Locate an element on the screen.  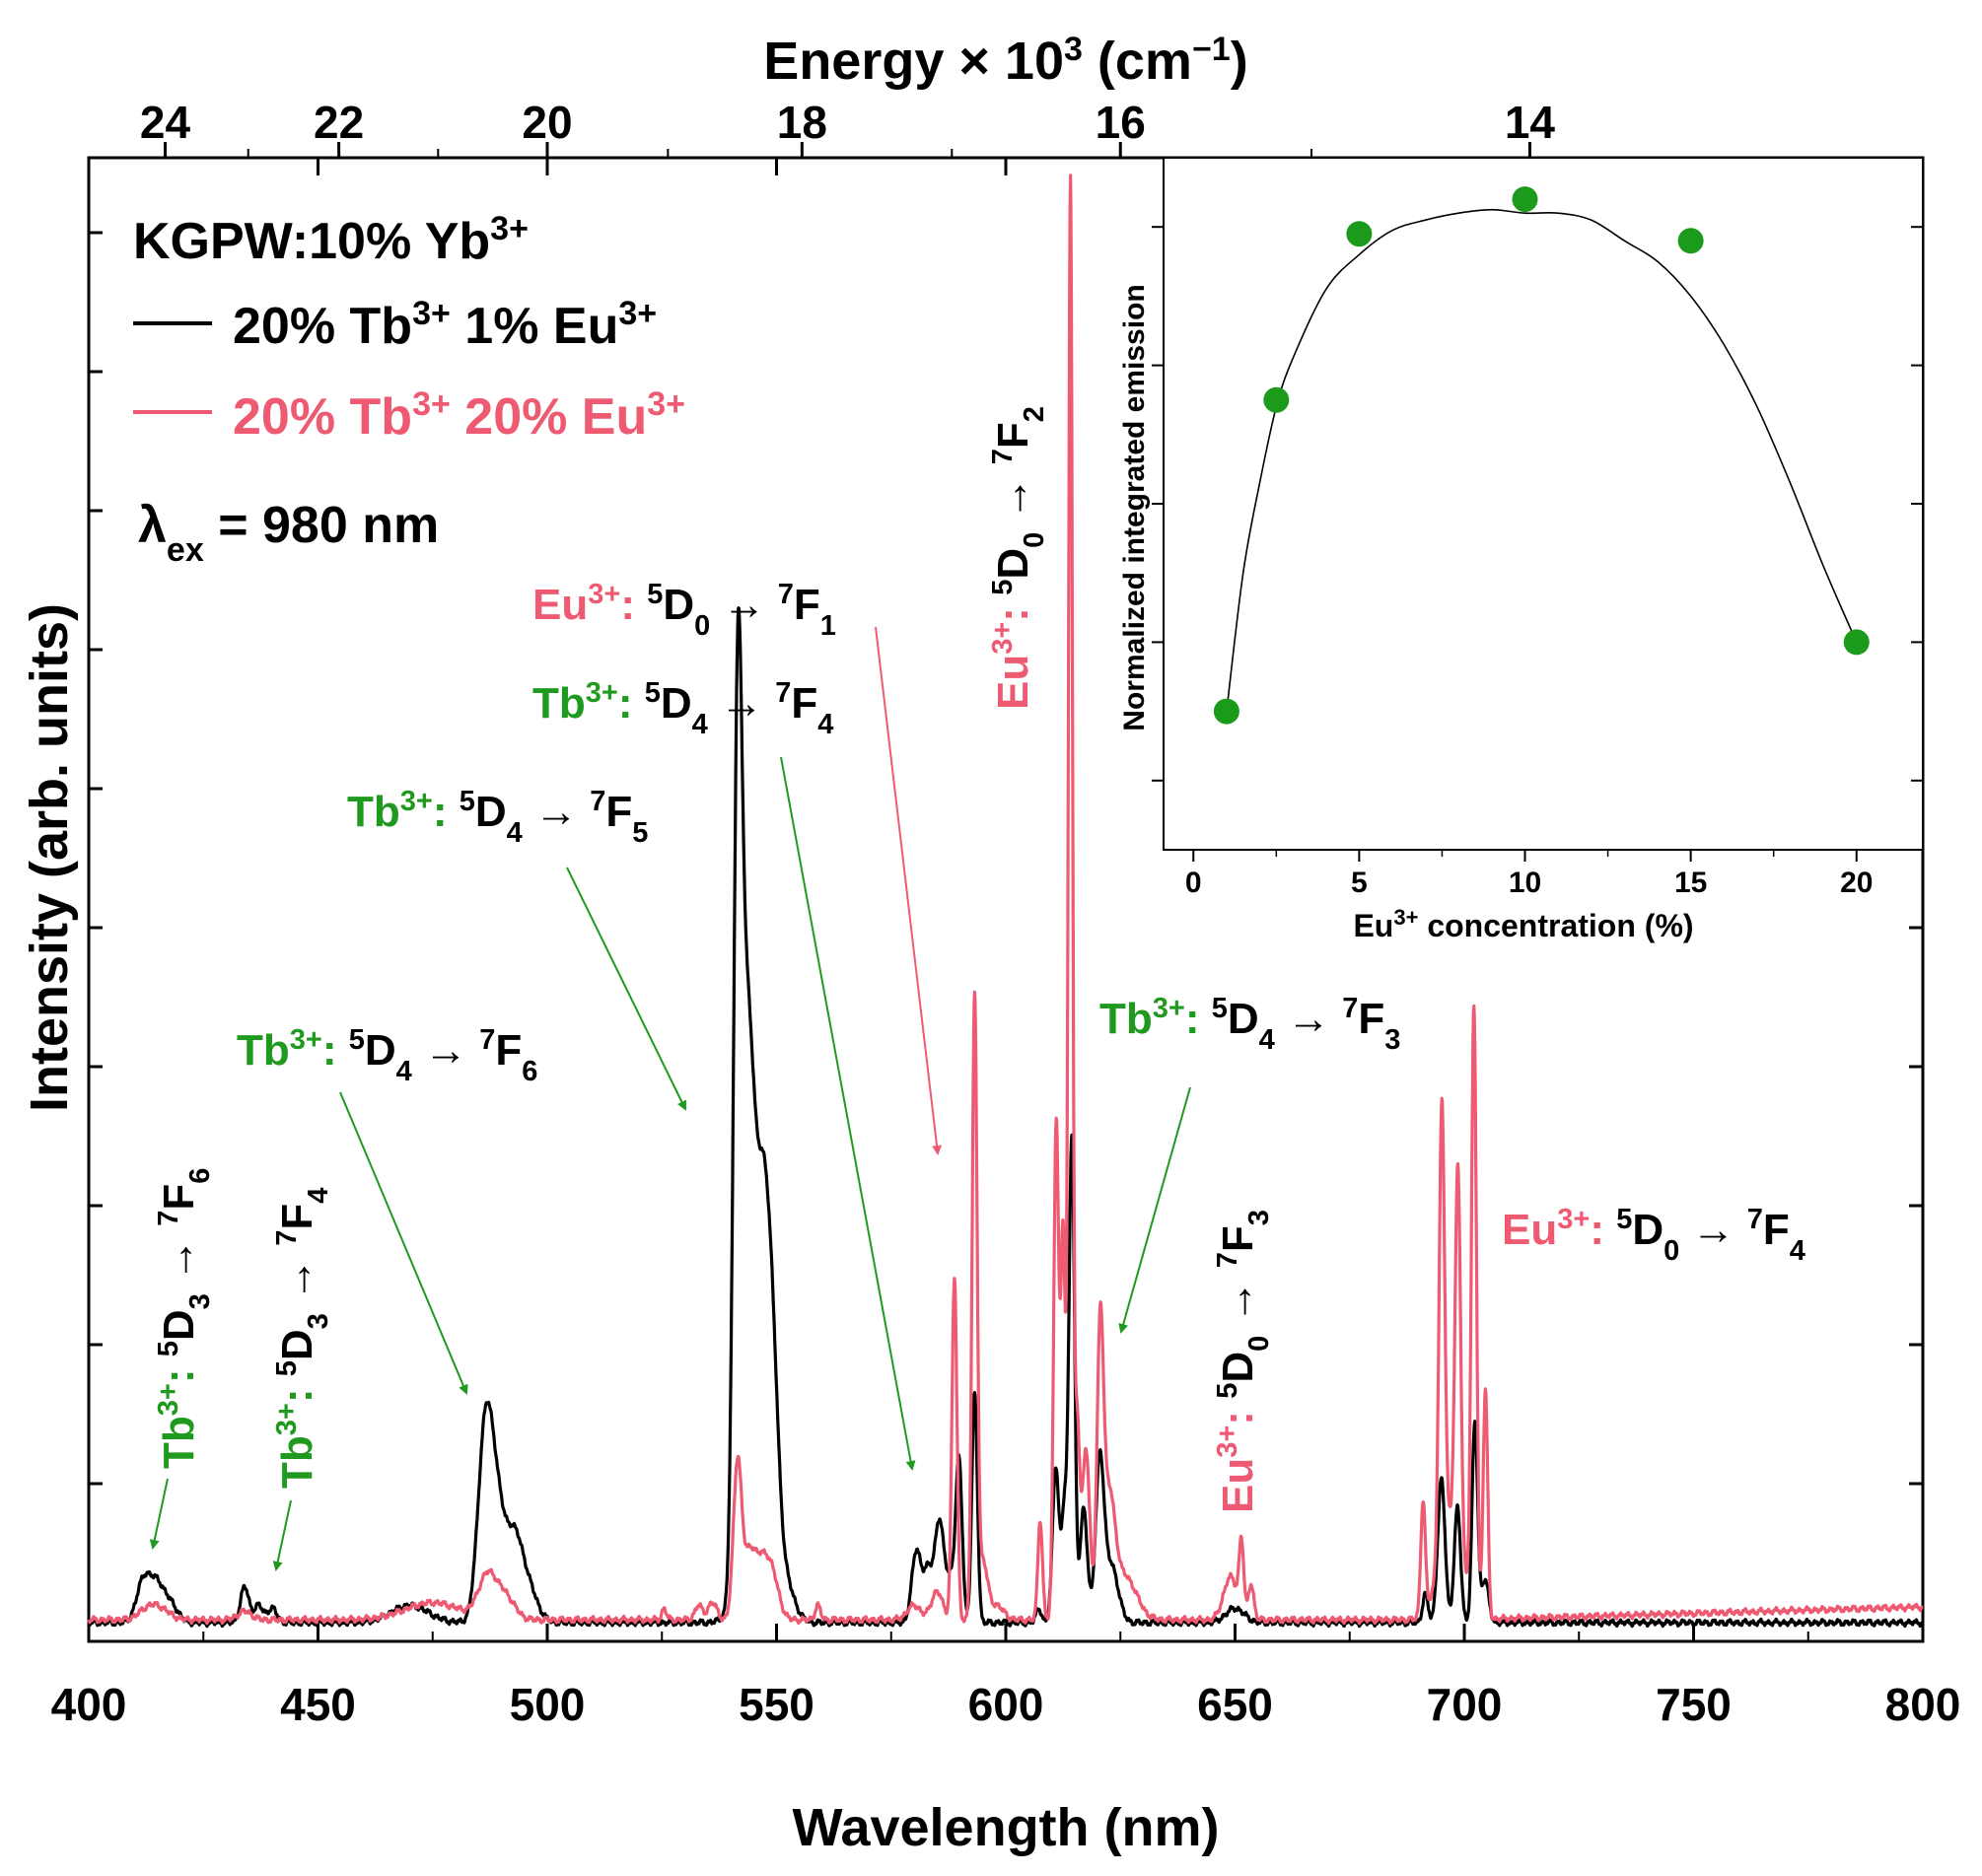
x-tick-label: 800 is located at coordinates (1923, 1704).